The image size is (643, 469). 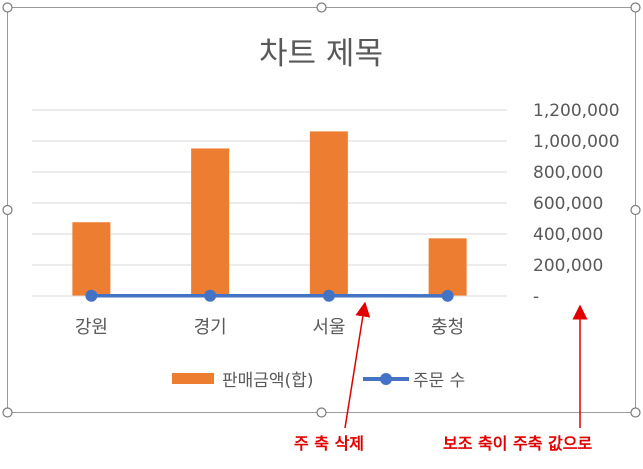 I want to click on category-axis-labels: 강원 경기 서울 충청, so click(x=269, y=327).